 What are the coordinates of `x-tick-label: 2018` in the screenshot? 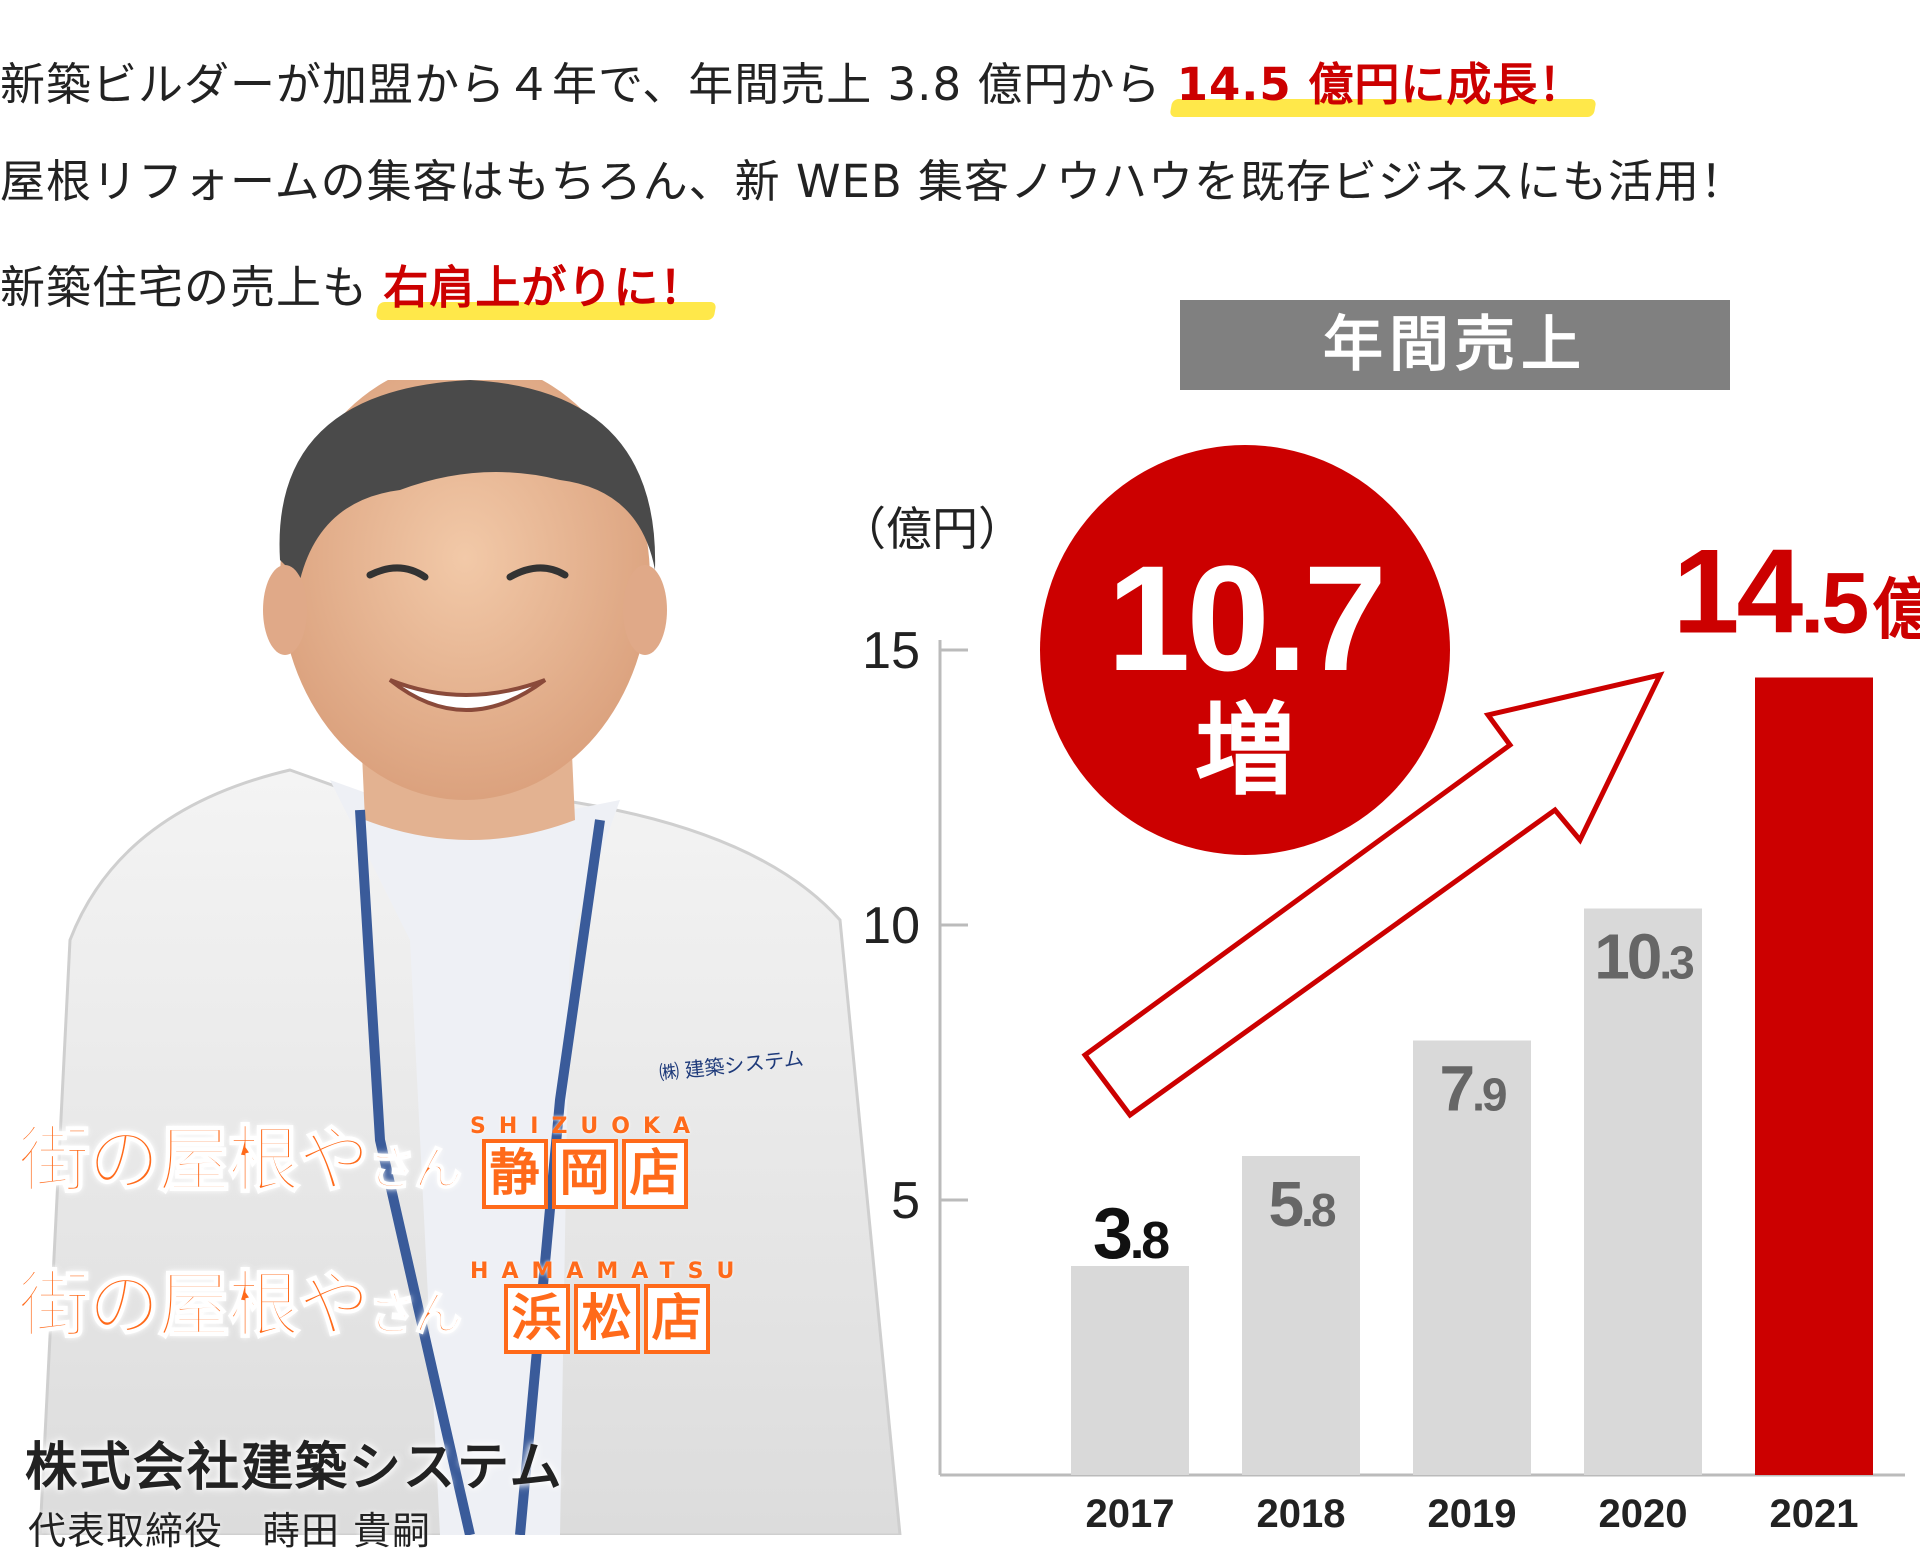 It's located at (1301, 1513).